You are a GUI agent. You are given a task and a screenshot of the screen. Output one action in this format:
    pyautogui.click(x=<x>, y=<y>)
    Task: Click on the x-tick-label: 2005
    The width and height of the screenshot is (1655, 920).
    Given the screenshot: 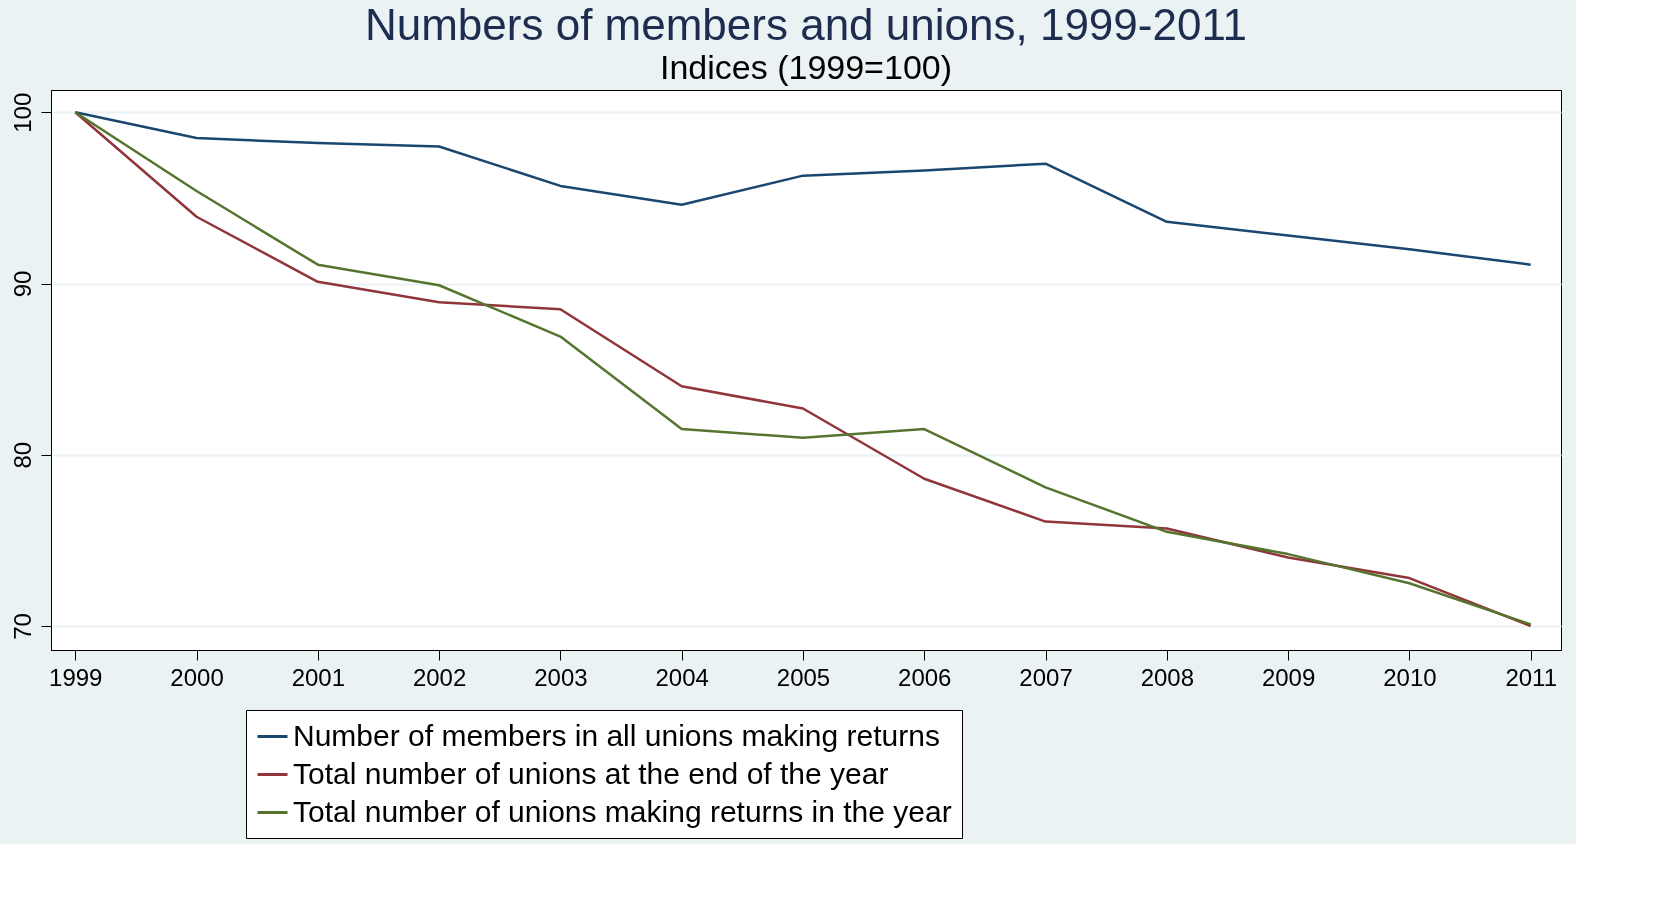 What is the action you would take?
    pyautogui.click(x=803, y=677)
    